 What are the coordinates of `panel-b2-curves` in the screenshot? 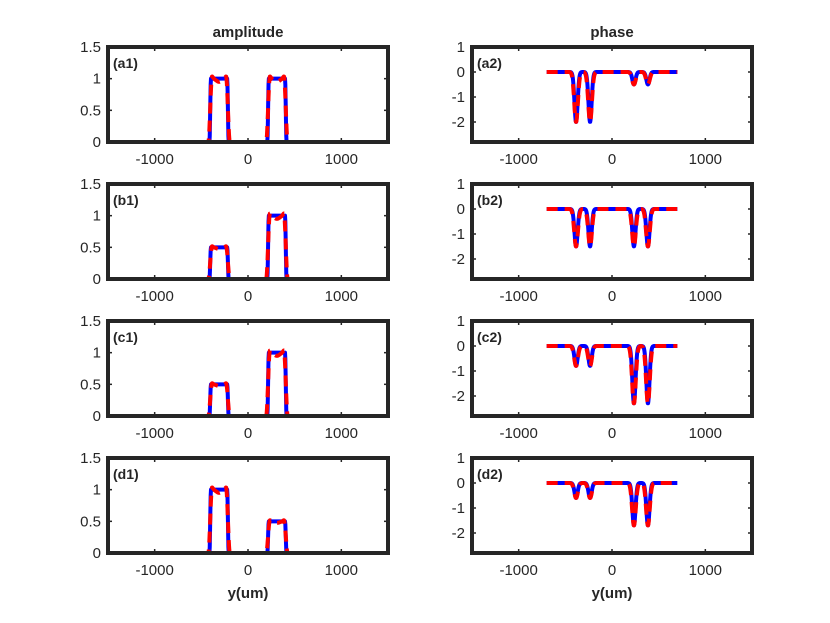 It's located at (612, 228).